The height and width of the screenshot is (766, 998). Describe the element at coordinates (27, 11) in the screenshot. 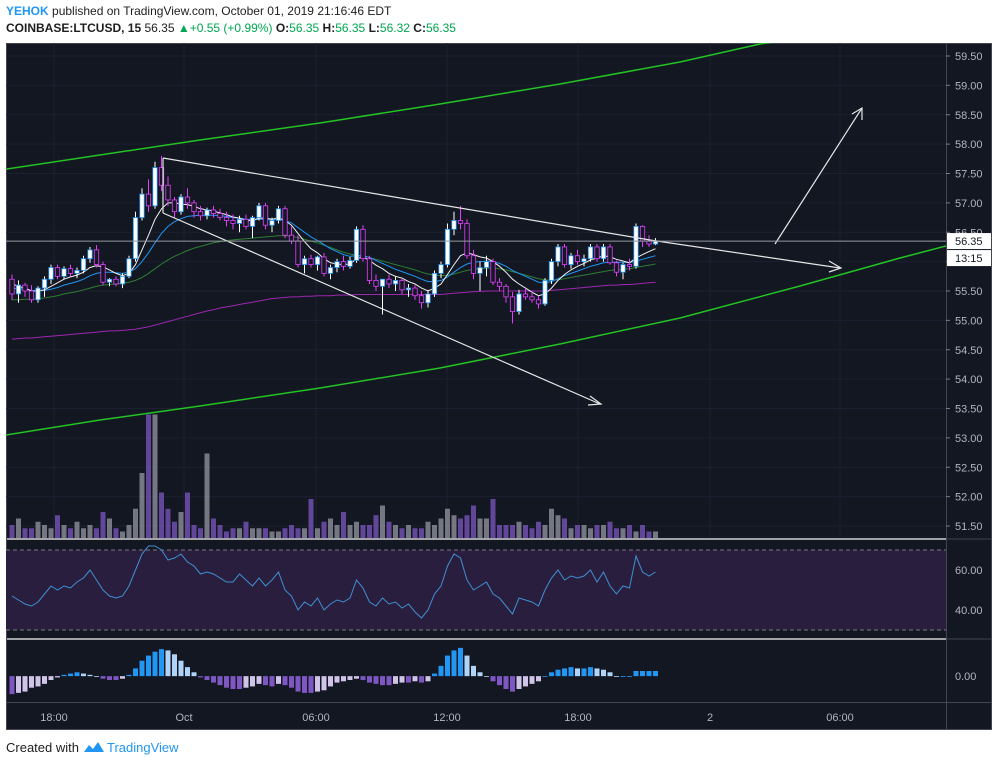

I see `author-name: YEHOK` at that location.